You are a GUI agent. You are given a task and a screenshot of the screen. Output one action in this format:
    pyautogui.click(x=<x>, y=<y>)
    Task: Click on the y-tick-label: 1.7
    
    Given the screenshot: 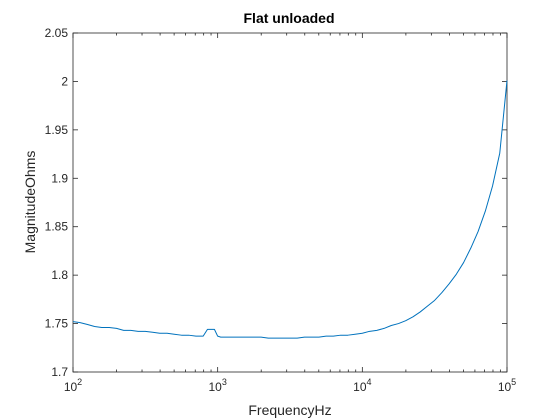 What is the action you would take?
    pyautogui.click(x=59, y=372)
    